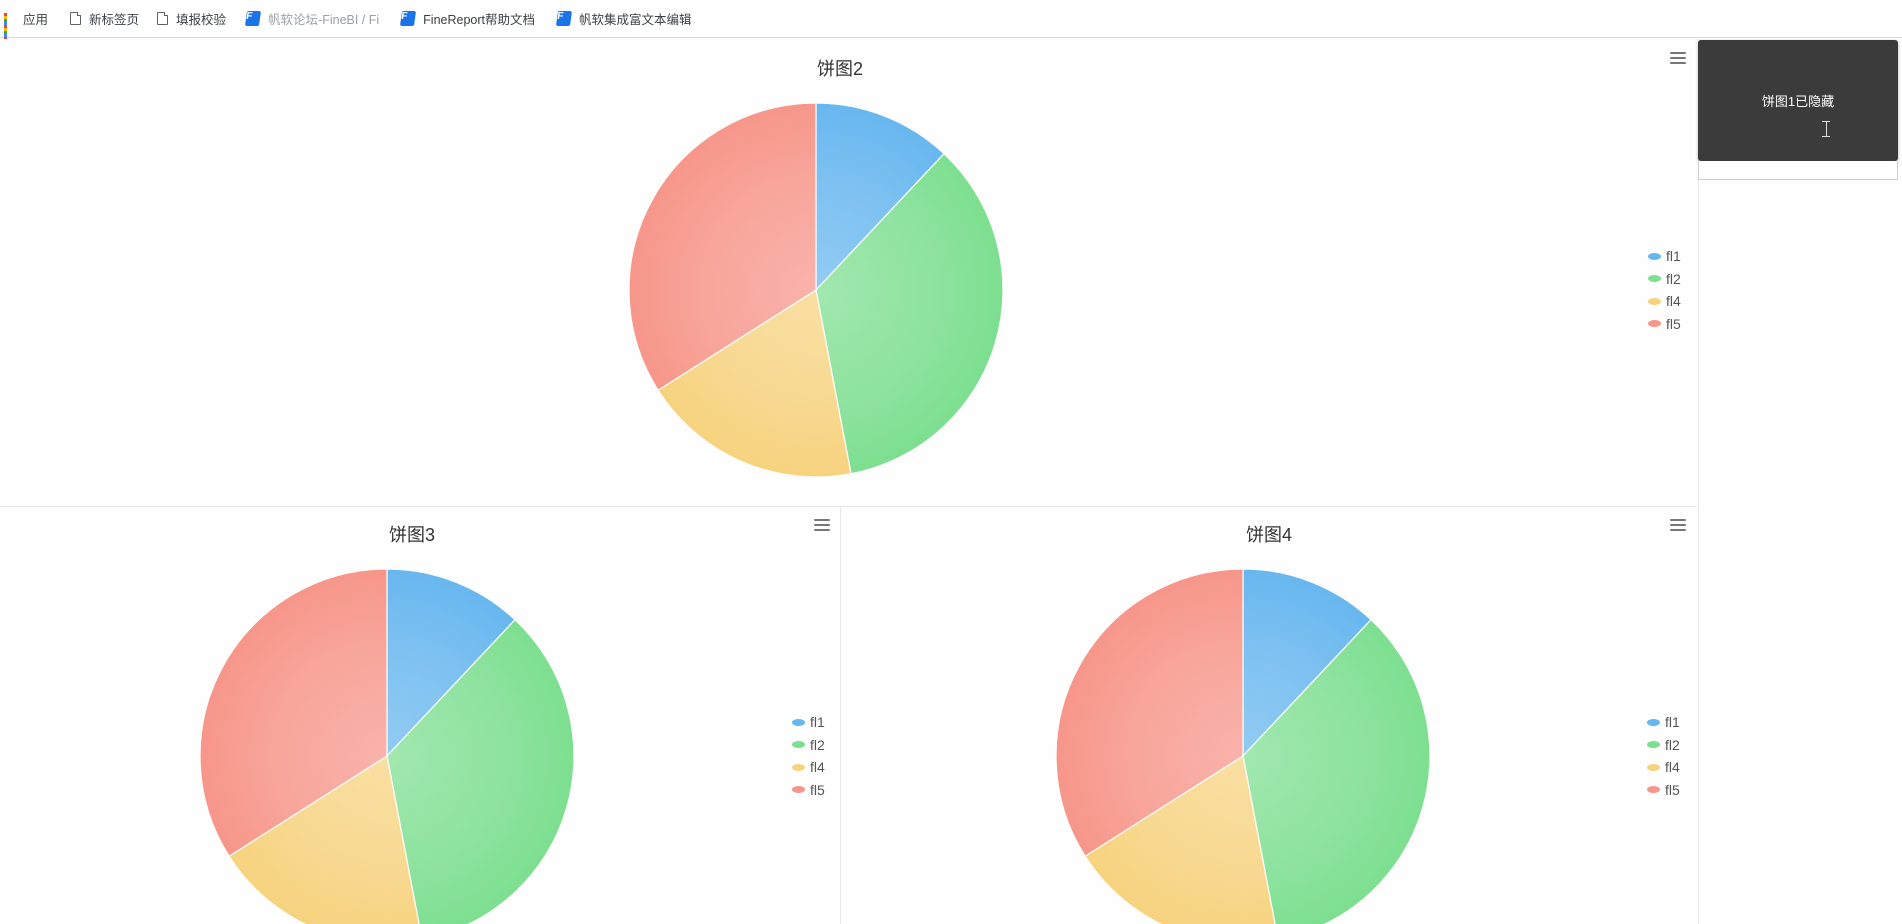 The height and width of the screenshot is (924, 1902). I want to click on bookmark-label: 帆软论坛-FineBI / Fi, so click(324, 20).